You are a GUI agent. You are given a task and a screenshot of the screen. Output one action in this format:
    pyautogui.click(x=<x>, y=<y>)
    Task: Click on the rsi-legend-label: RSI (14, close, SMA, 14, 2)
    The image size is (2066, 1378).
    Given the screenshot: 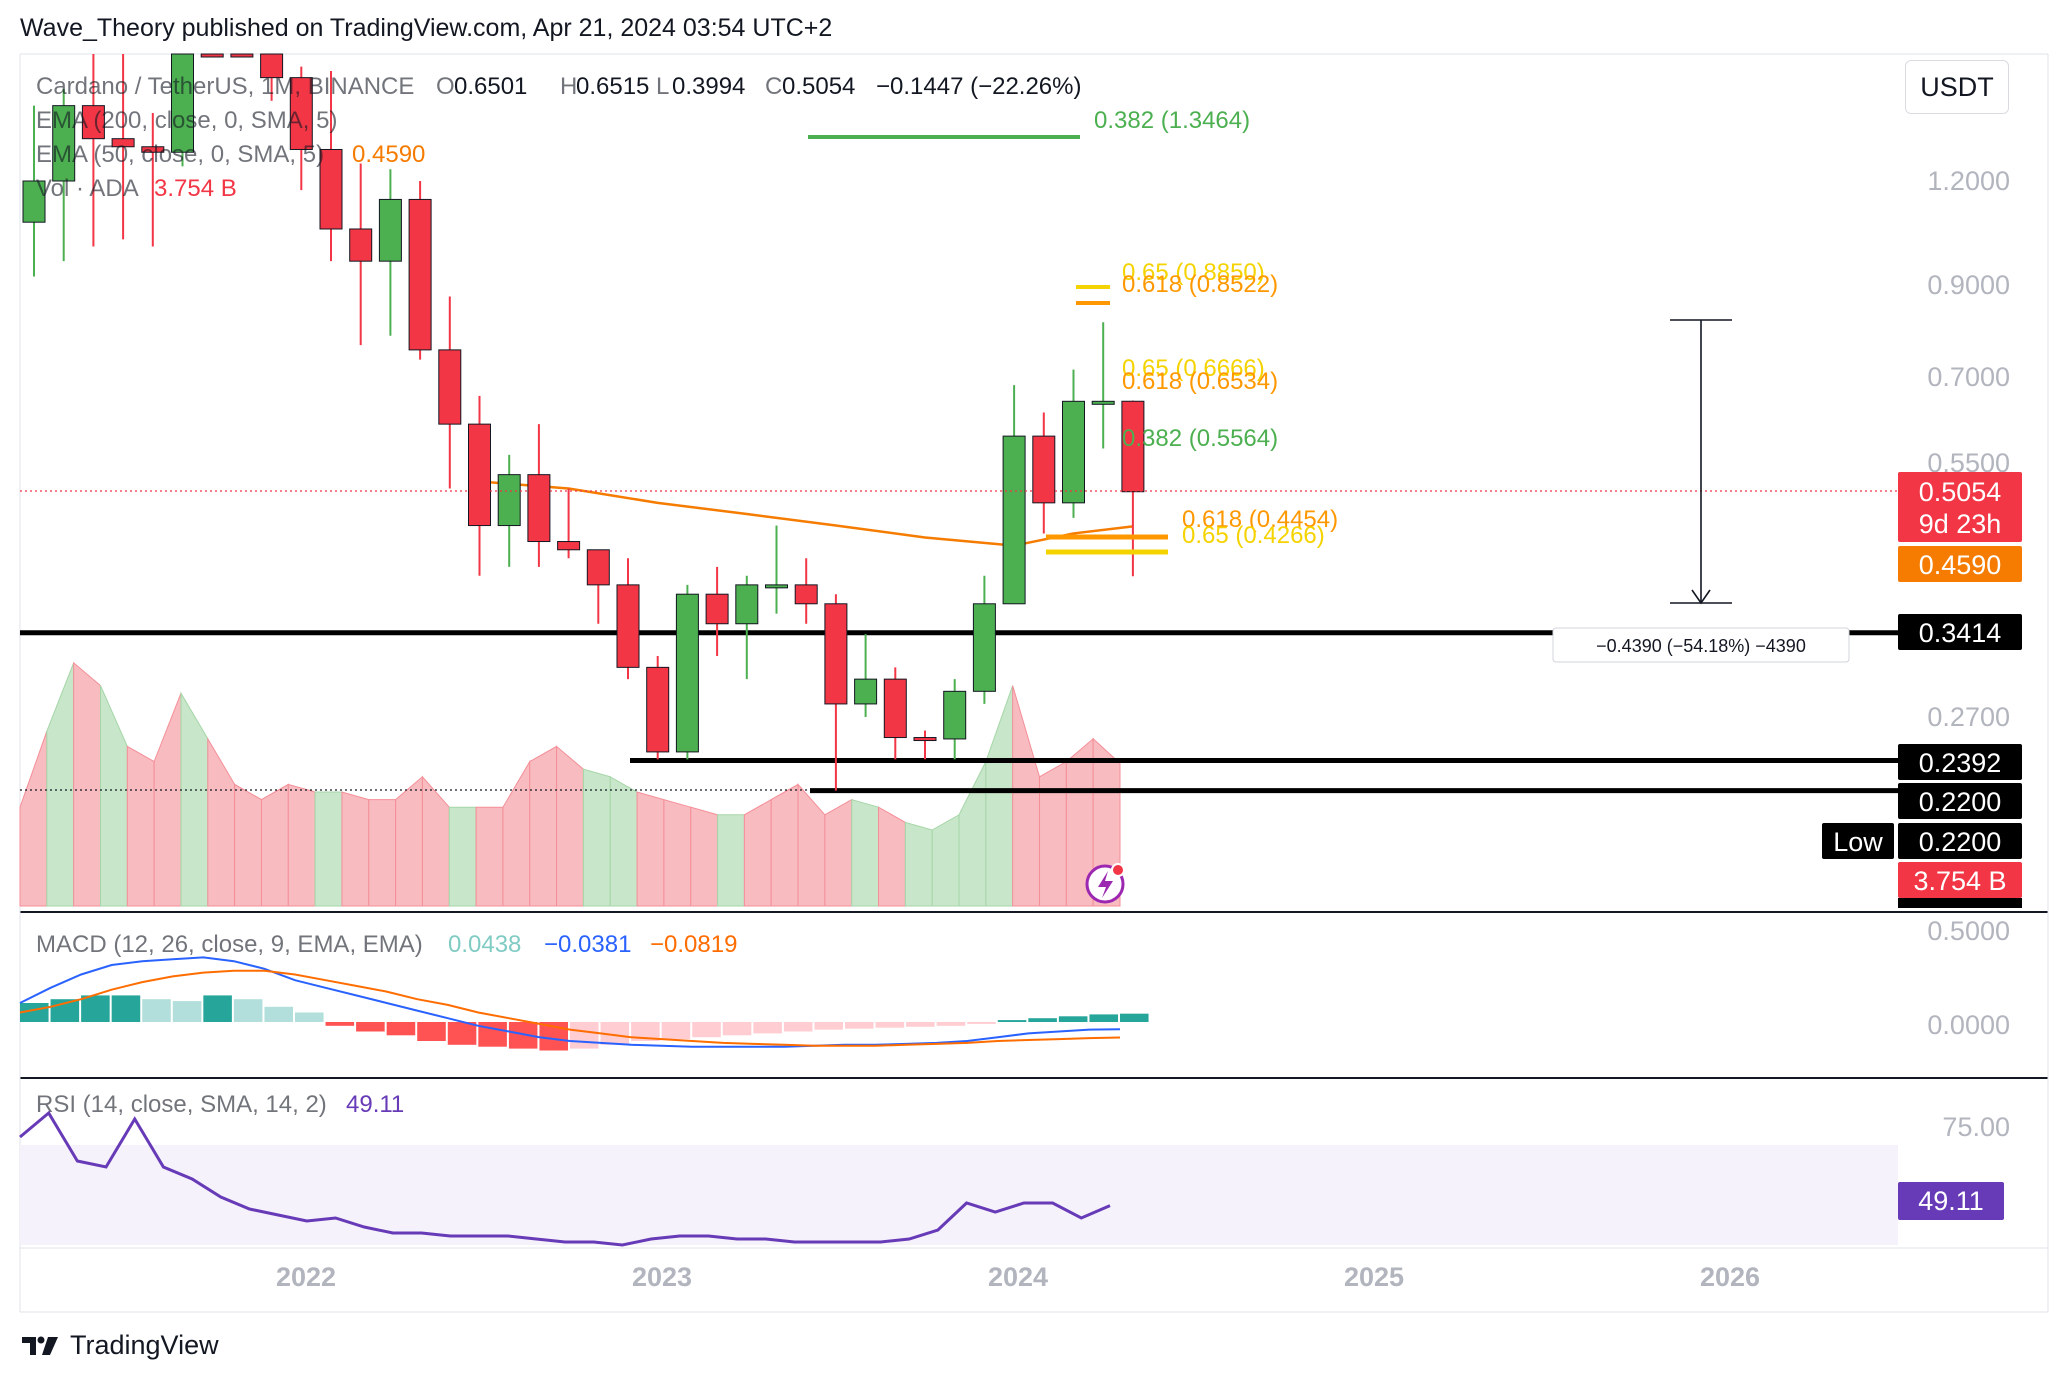 What is the action you would take?
    pyautogui.click(x=181, y=1104)
    